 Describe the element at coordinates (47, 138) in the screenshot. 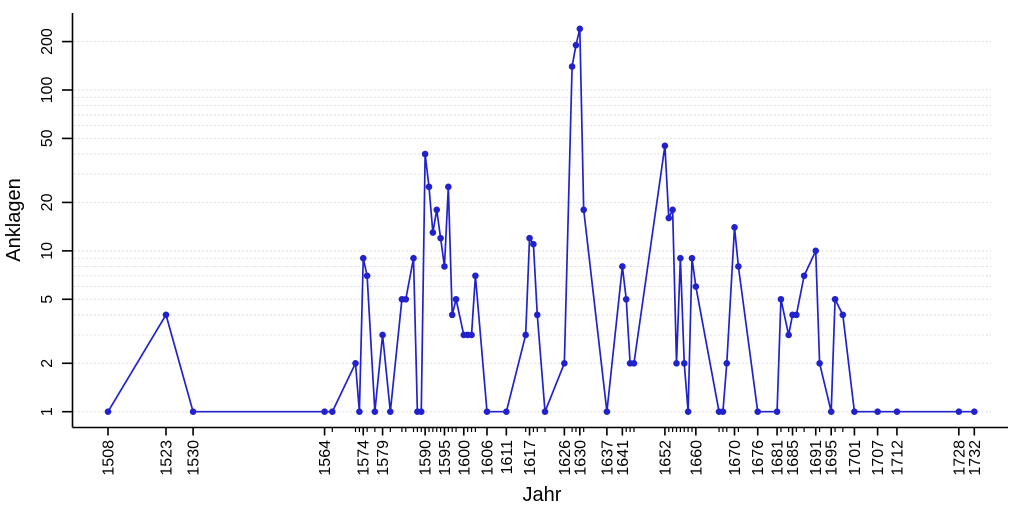

I see `y-tick-label: 50` at that location.